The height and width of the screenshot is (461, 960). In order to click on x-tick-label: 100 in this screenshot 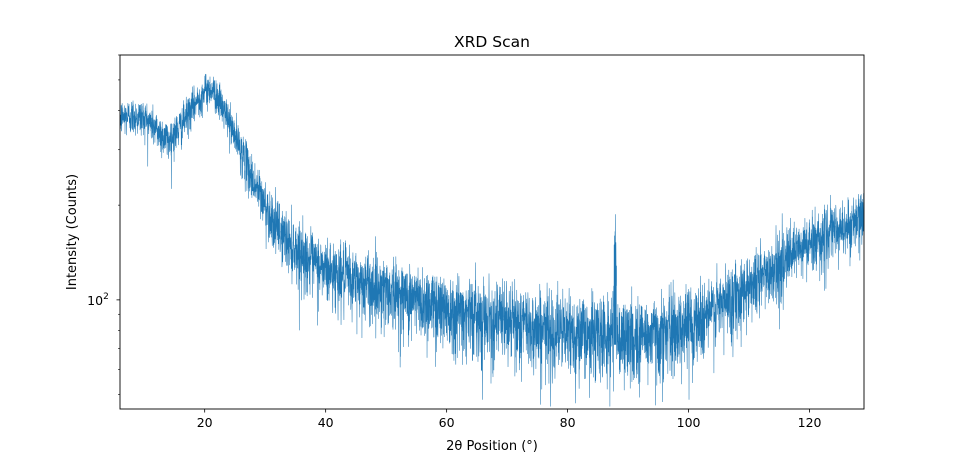, I will do `click(689, 422)`.